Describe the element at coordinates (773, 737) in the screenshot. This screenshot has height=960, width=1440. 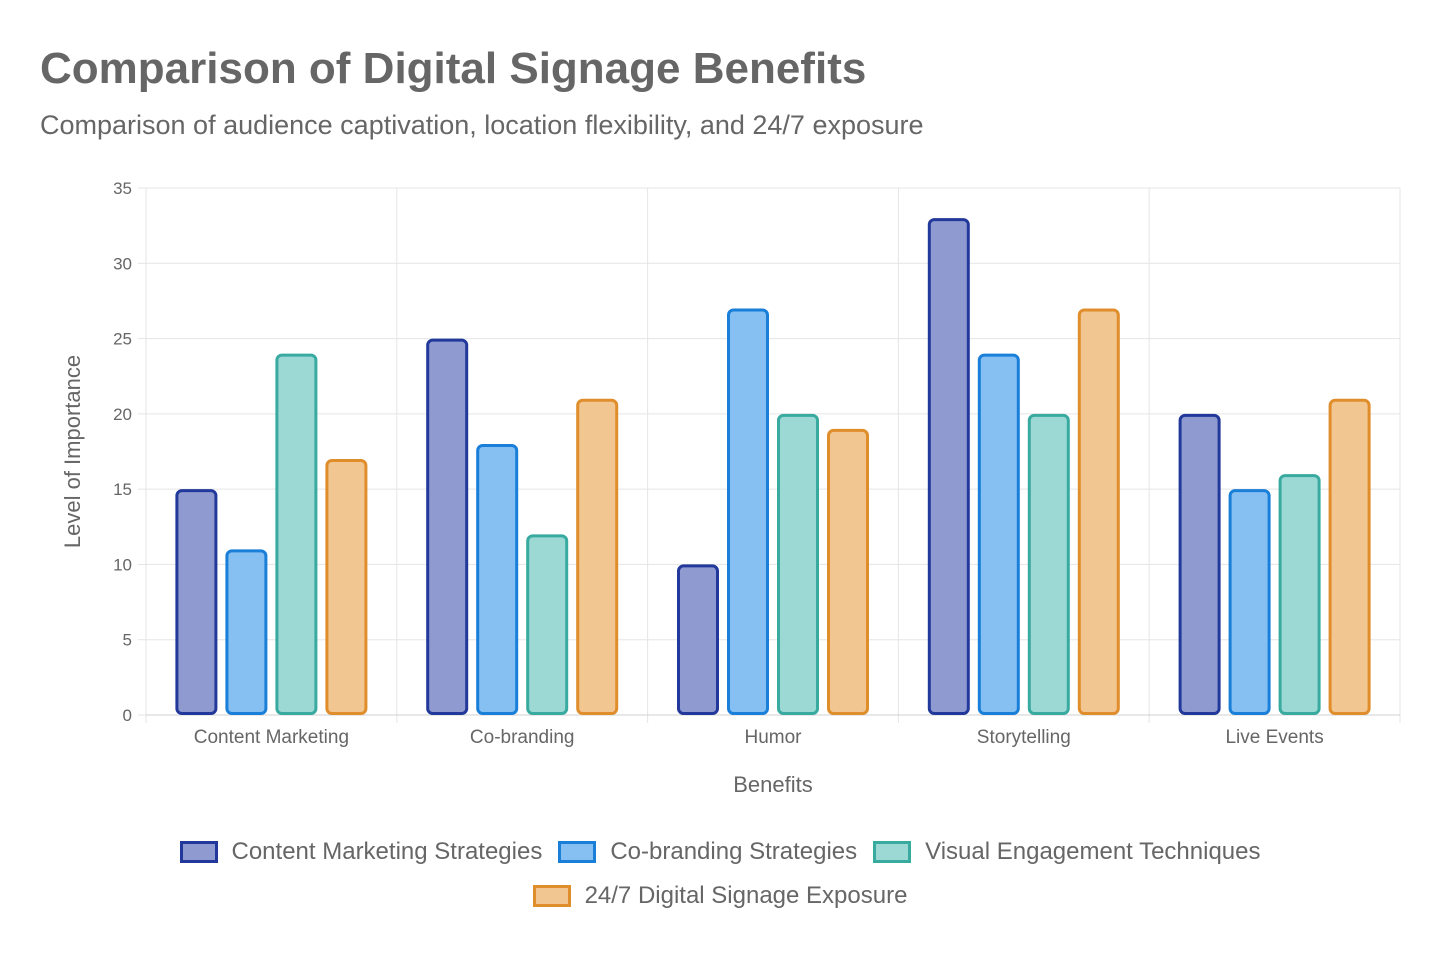
I see `x-tick-label-humor: Humor` at that location.